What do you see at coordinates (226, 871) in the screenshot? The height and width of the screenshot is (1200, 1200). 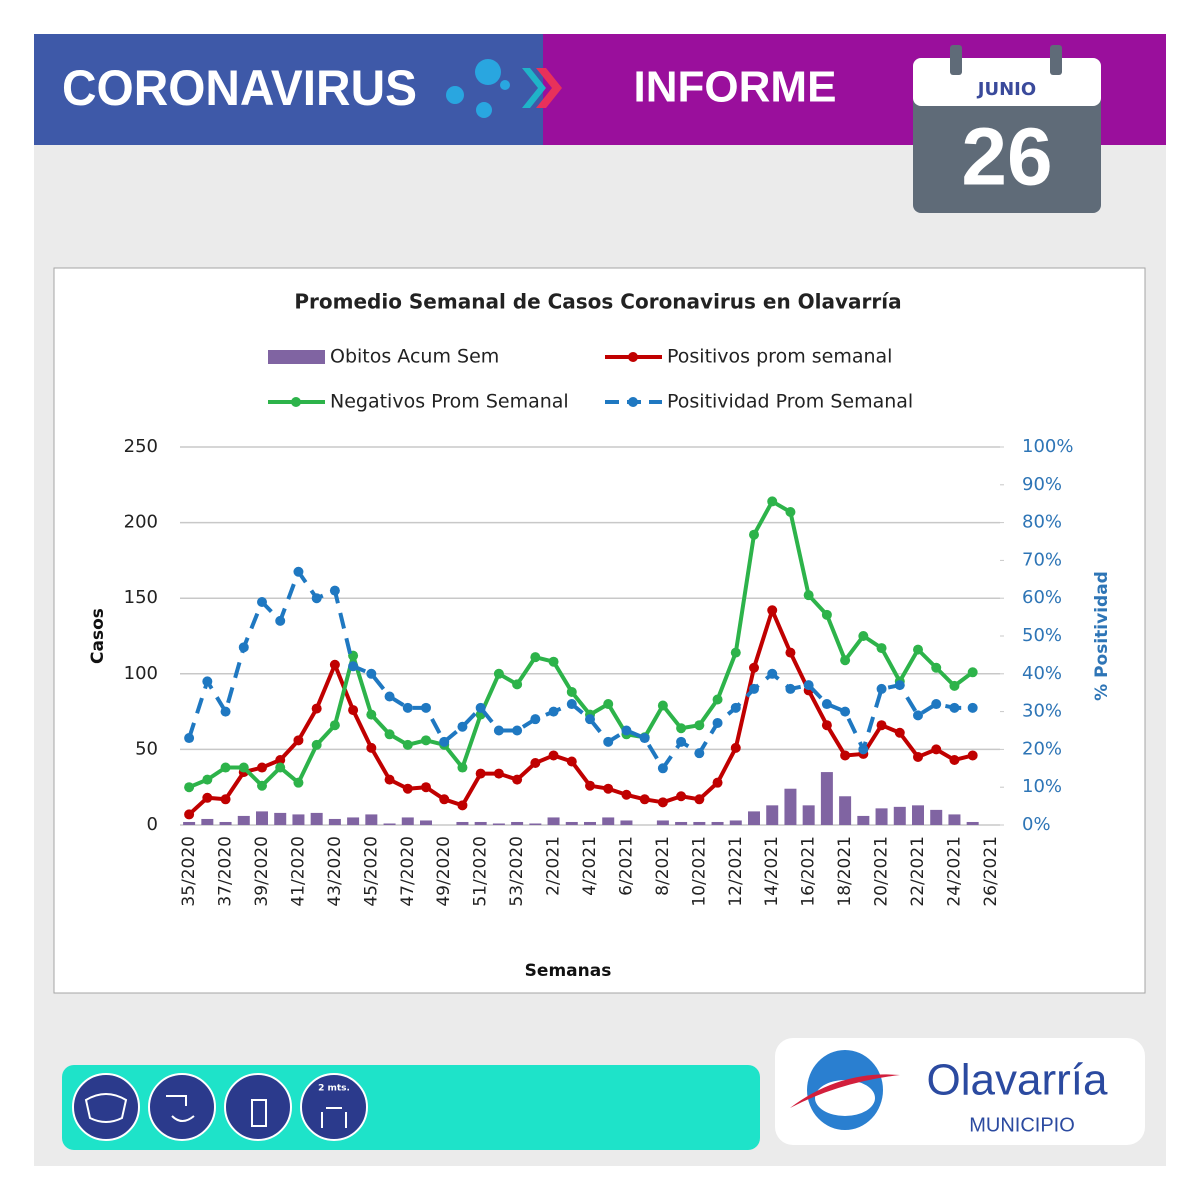 I see `x-tick-label: 37/2020` at bounding box center [226, 871].